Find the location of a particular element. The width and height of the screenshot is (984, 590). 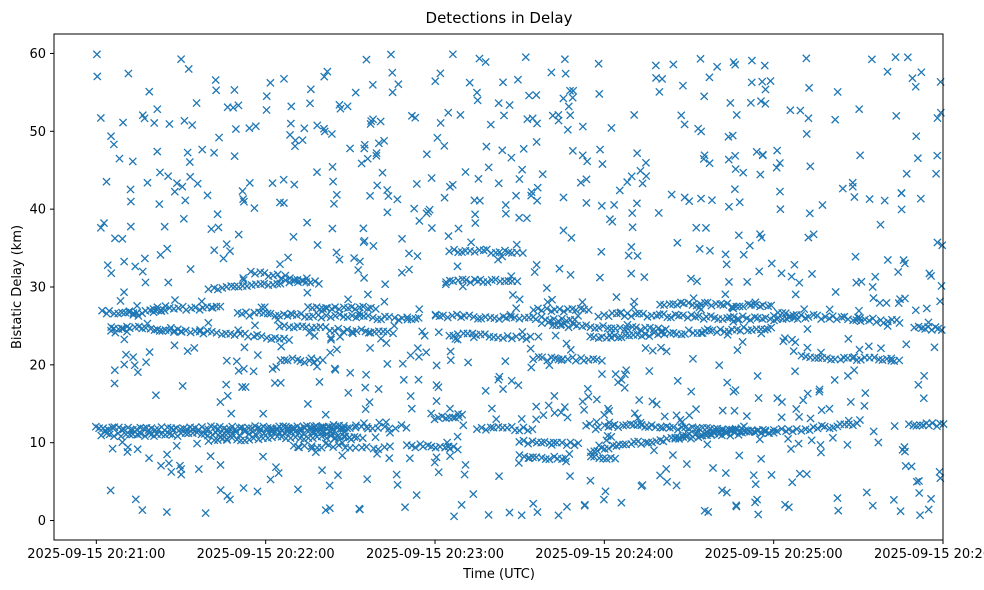

y-tick-label: 30 is located at coordinates (37, 288).